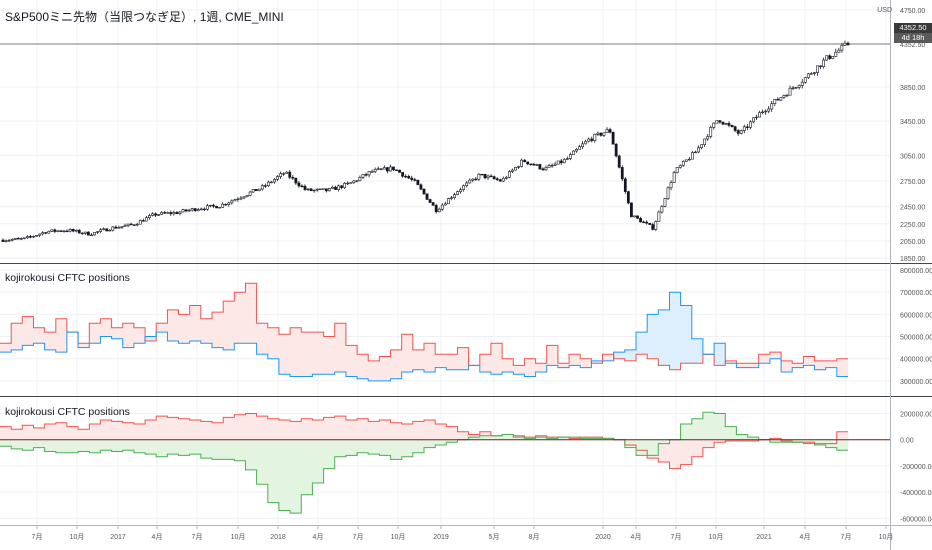 The width and height of the screenshot is (932, 550). I want to click on price-tick-label: 3050.00, so click(912, 156).